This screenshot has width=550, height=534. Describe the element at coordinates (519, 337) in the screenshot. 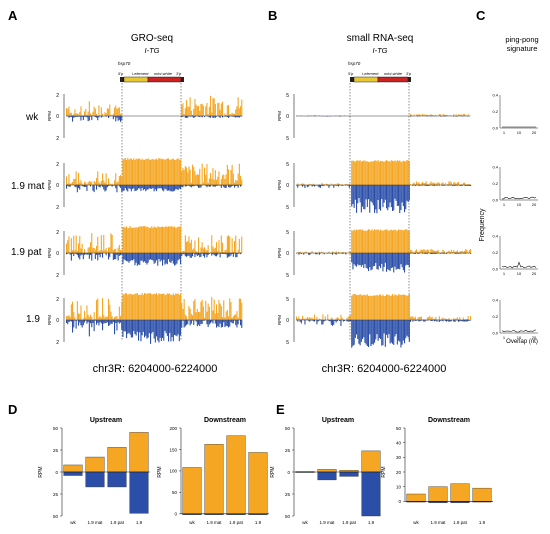

I see `ping-pong-x-tick: 10` at that location.